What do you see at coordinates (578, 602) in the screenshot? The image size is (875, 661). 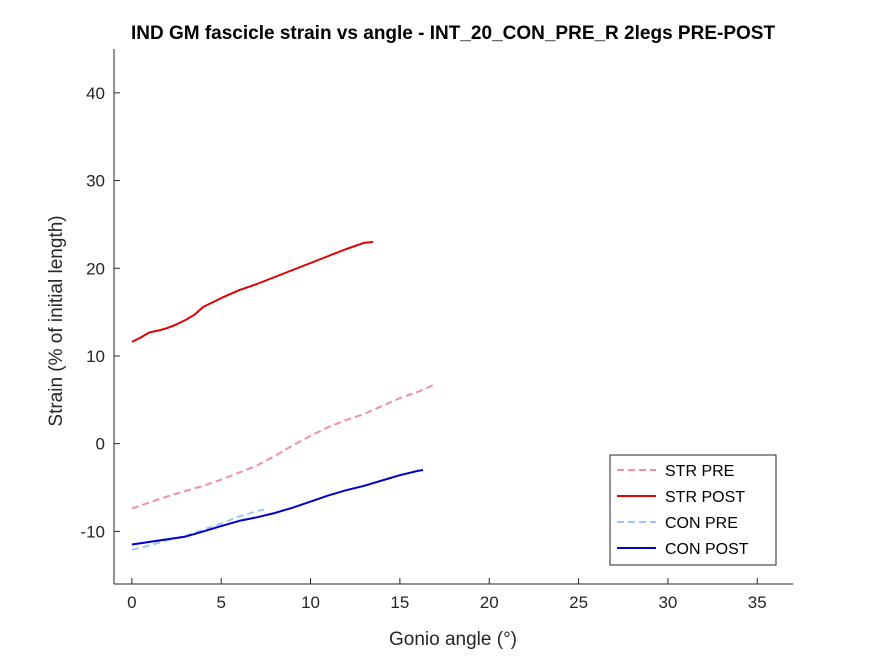 I see `x-tick-label: 25` at bounding box center [578, 602].